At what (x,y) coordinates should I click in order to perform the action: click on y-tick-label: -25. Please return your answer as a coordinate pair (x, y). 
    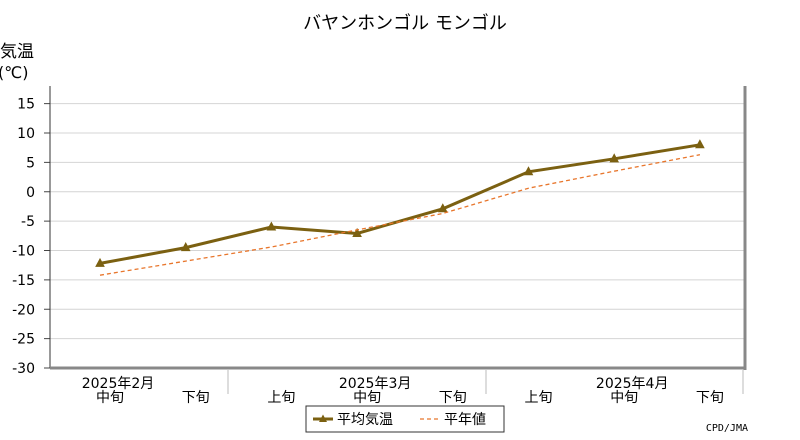
    Looking at the image, I should click on (23, 340).